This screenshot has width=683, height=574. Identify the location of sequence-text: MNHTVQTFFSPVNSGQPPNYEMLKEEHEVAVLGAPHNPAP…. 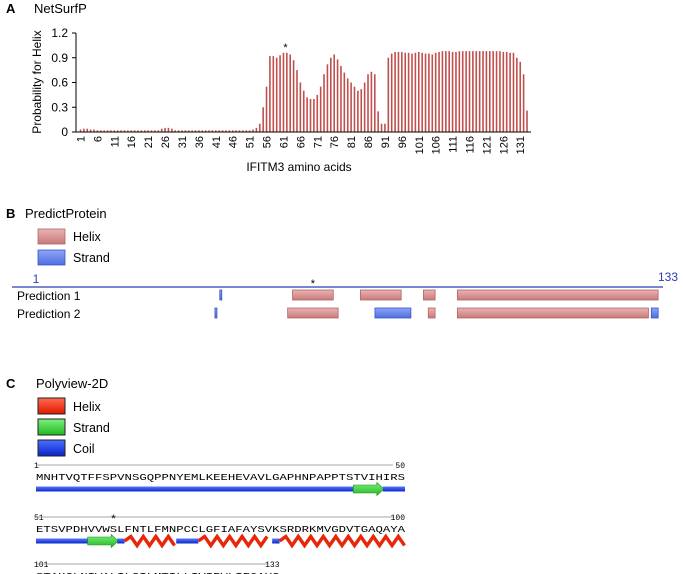
(220, 477).